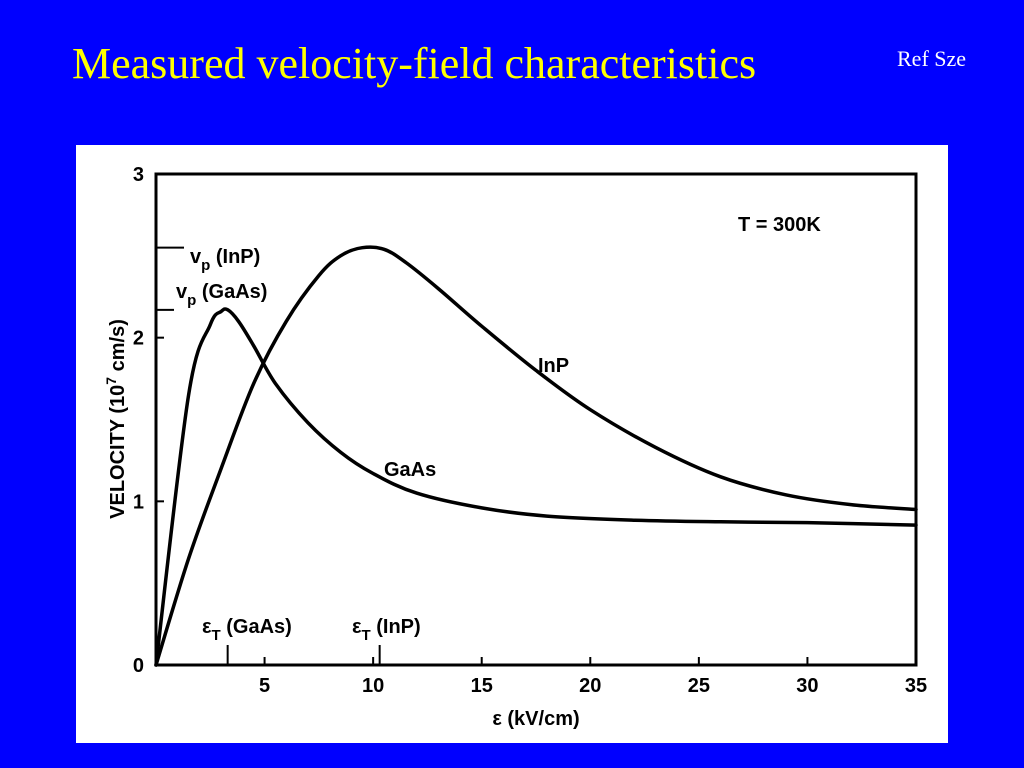 The height and width of the screenshot is (768, 1024). What do you see at coordinates (779, 225) in the screenshot?
I see `temperature-label: T = 300K` at bounding box center [779, 225].